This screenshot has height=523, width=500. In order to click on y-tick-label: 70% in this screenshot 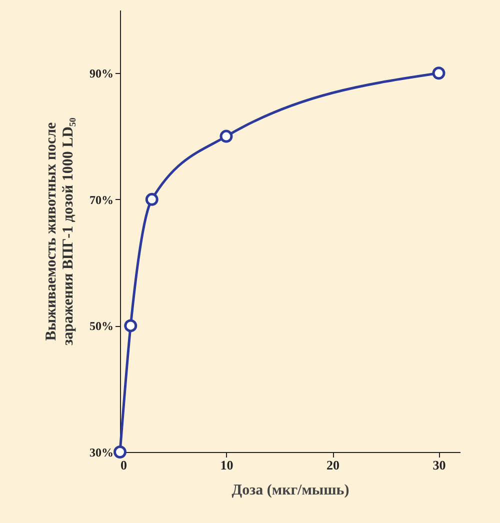, I will do `click(102, 199)`.